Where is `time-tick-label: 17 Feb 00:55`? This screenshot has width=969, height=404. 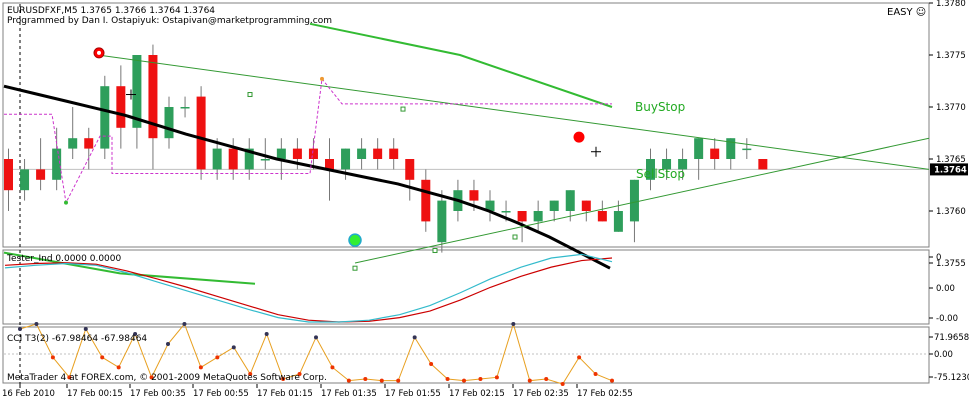 time-tick-label: 17 Feb 00:55 is located at coordinates (221, 394).